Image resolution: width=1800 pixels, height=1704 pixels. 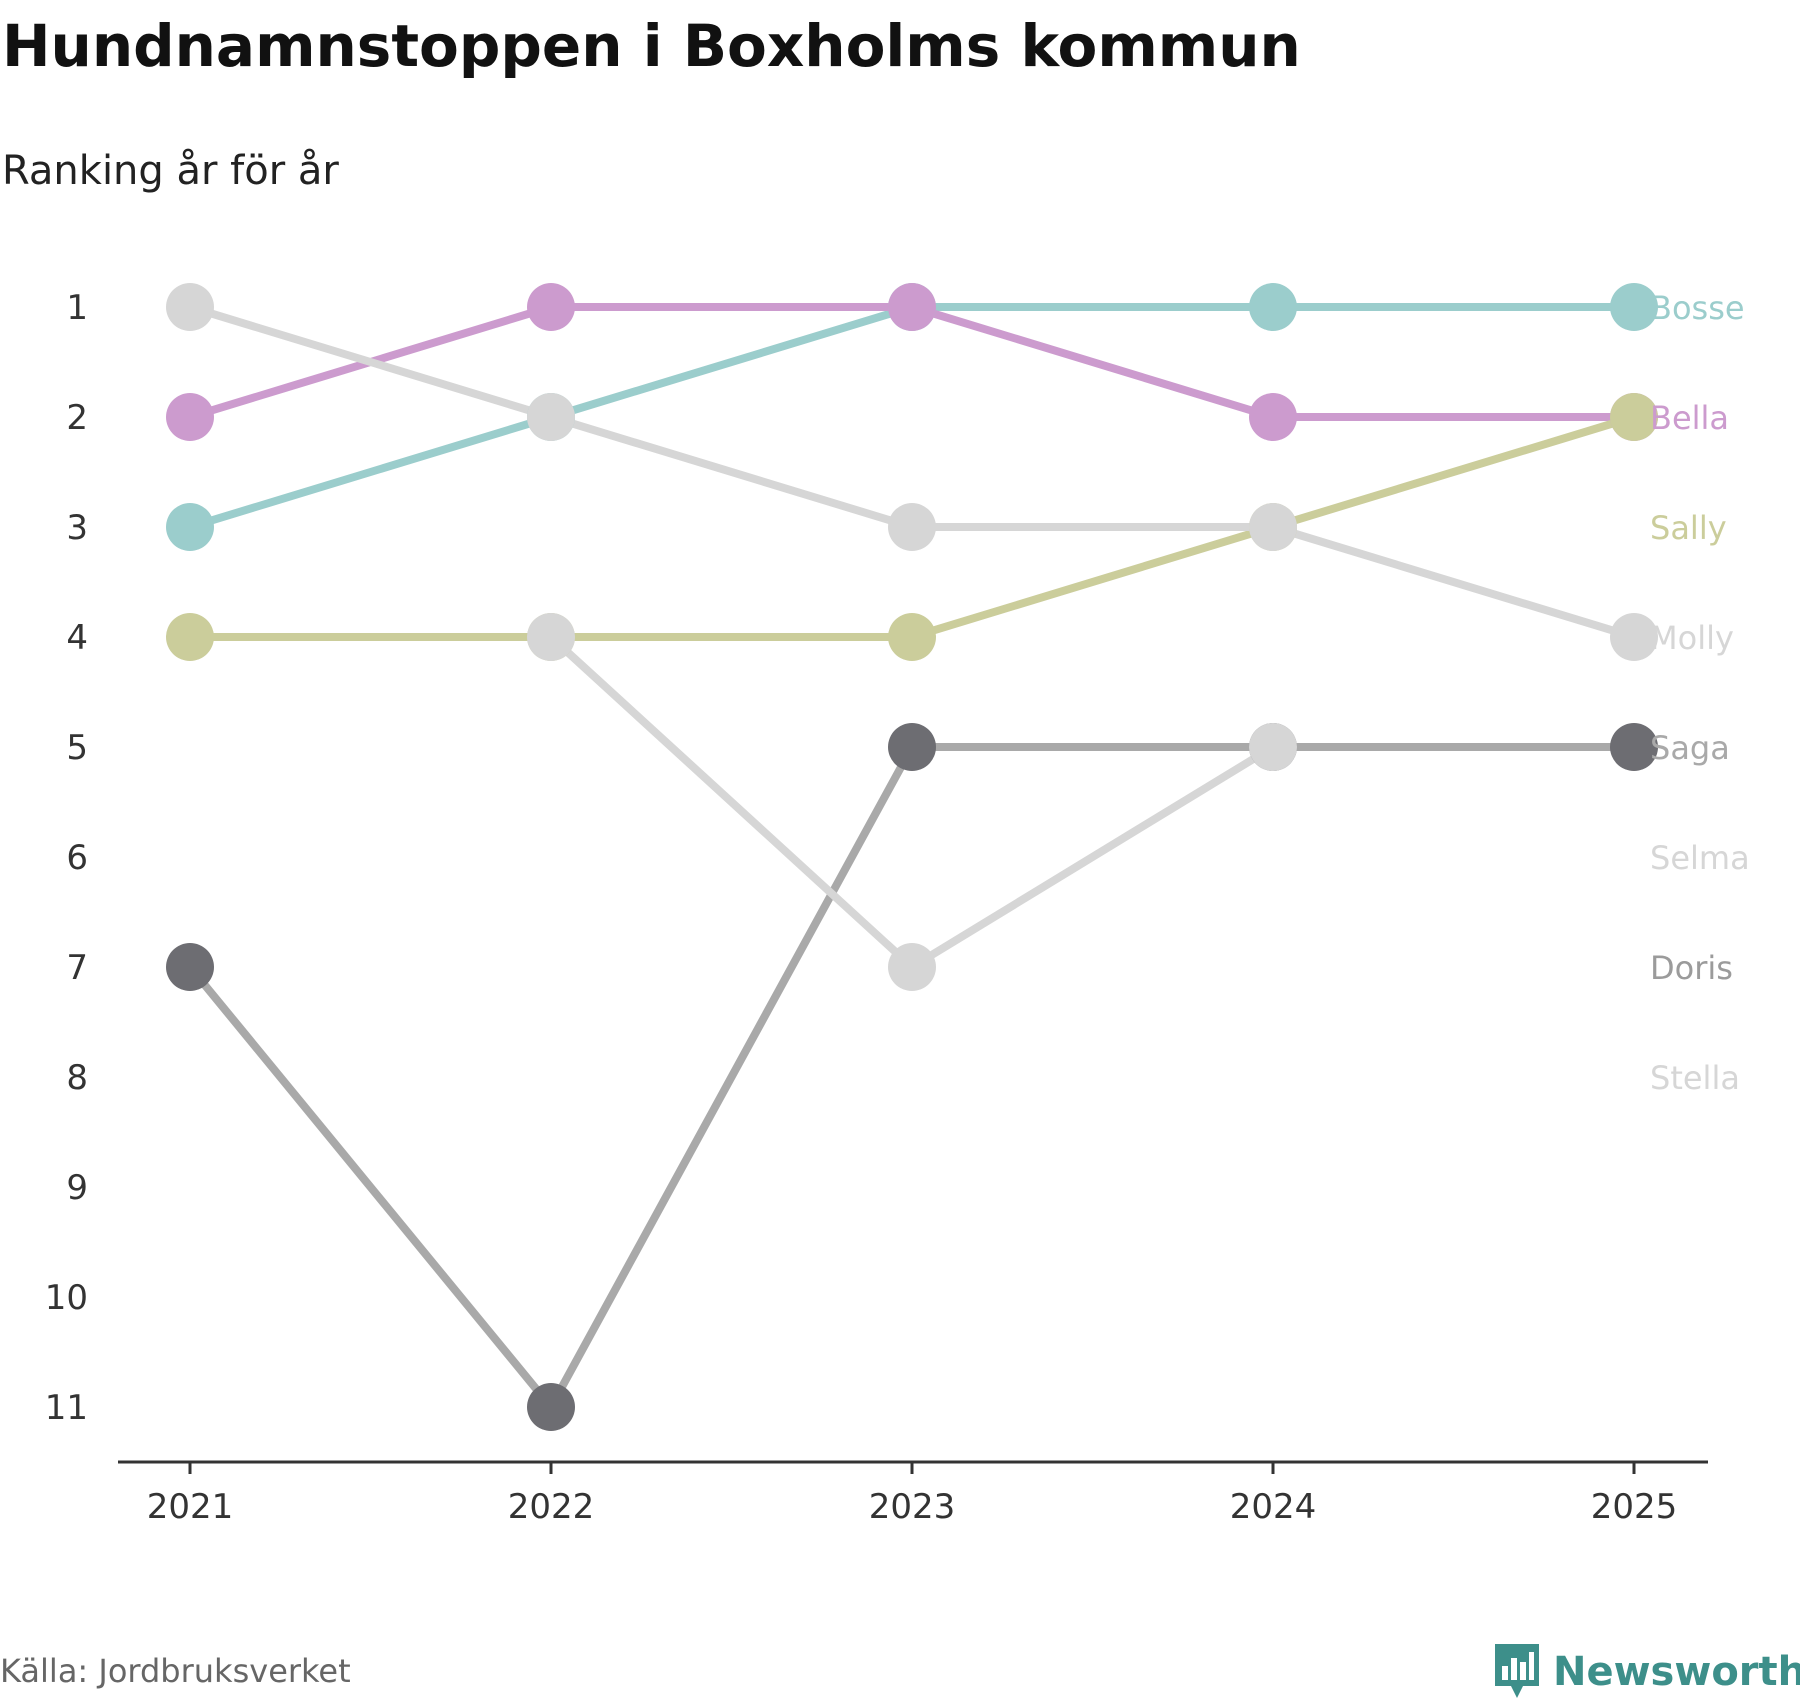 I want to click on series-end-labels: Bosse Bella Sally Molly Saga Selma Doris Stella, so click(x=1700, y=693).